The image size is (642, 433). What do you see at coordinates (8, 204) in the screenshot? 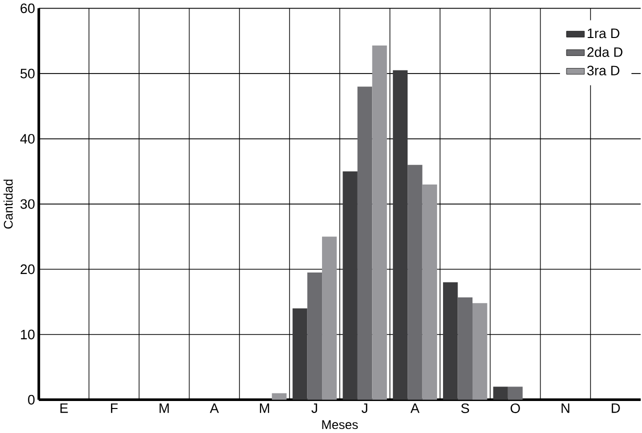
I see `y-axis-title: Cantidad` at bounding box center [8, 204].